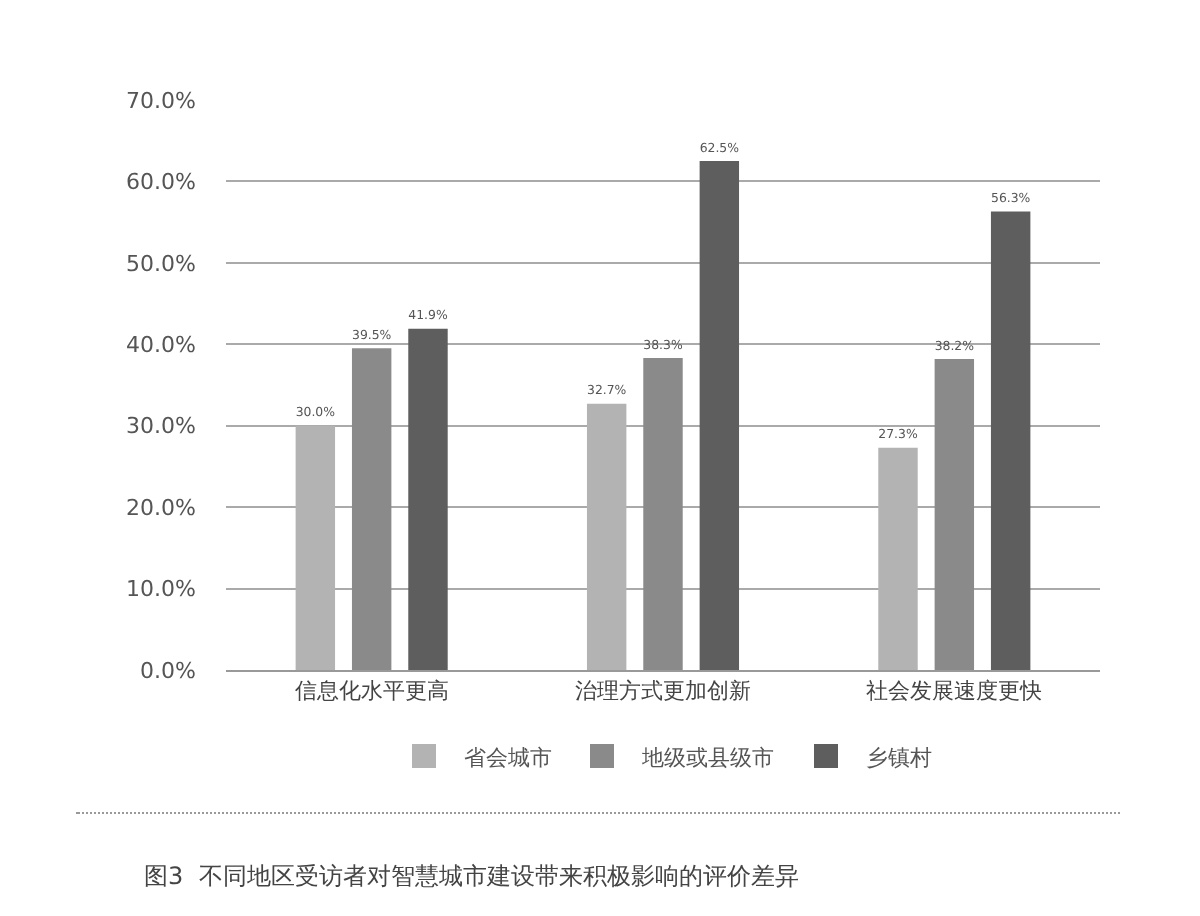 The height and width of the screenshot is (916, 1200). Describe the element at coordinates (371, 691) in the screenshot. I see `x-tick-label: 信息化水平更高` at that location.